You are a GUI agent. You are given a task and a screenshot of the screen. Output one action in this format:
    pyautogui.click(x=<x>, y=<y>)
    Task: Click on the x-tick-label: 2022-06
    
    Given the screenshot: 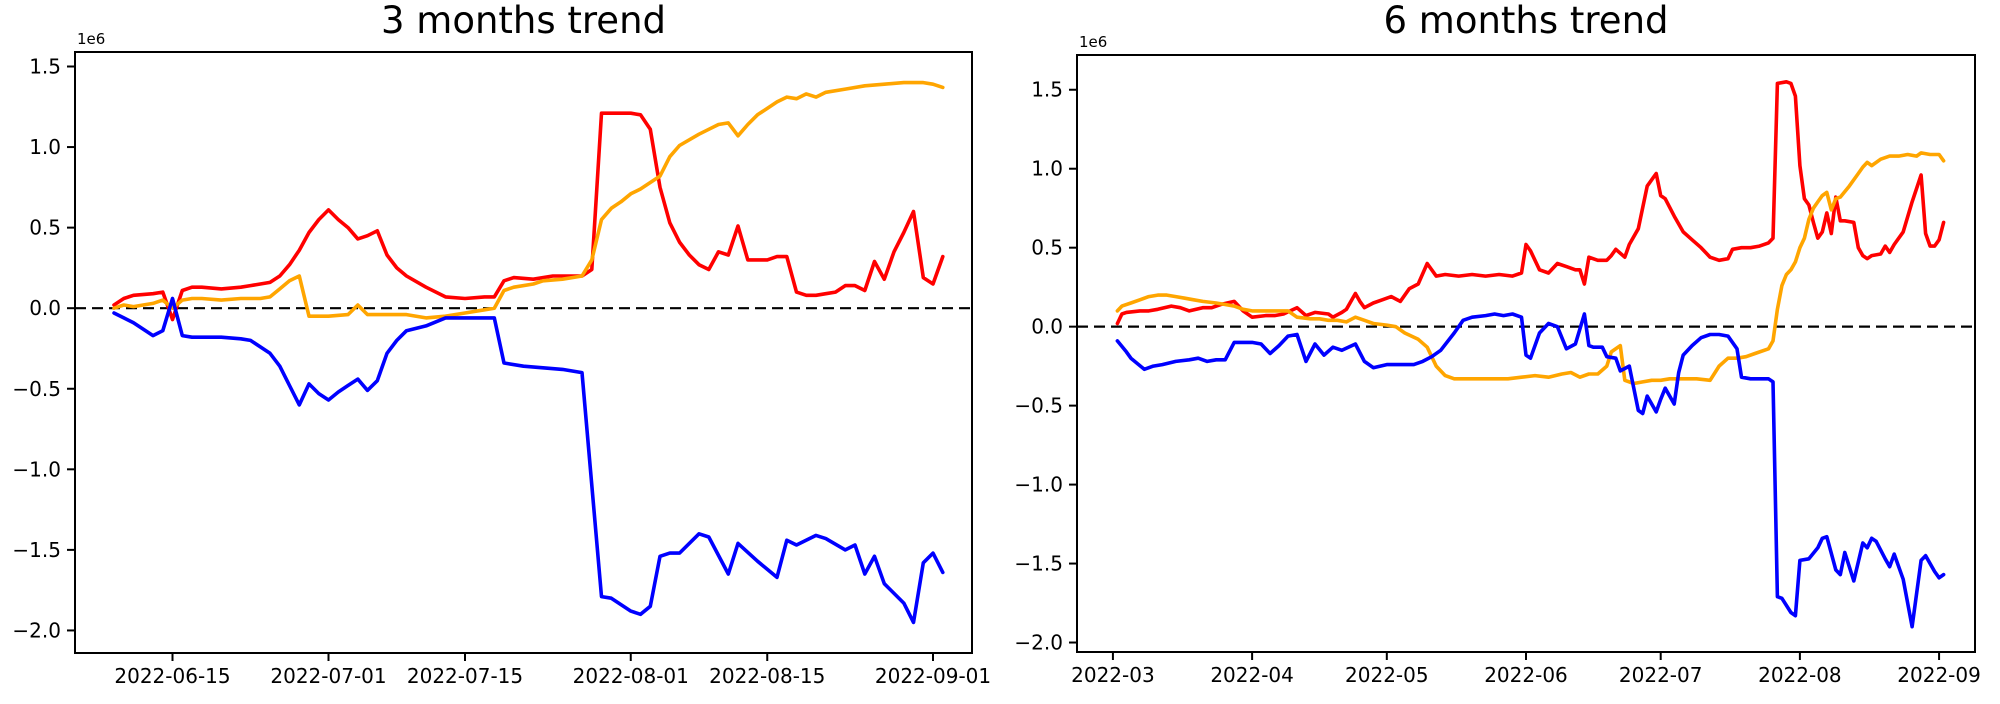 What is the action you would take?
    pyautogui.click(x=1526, y=675)
    